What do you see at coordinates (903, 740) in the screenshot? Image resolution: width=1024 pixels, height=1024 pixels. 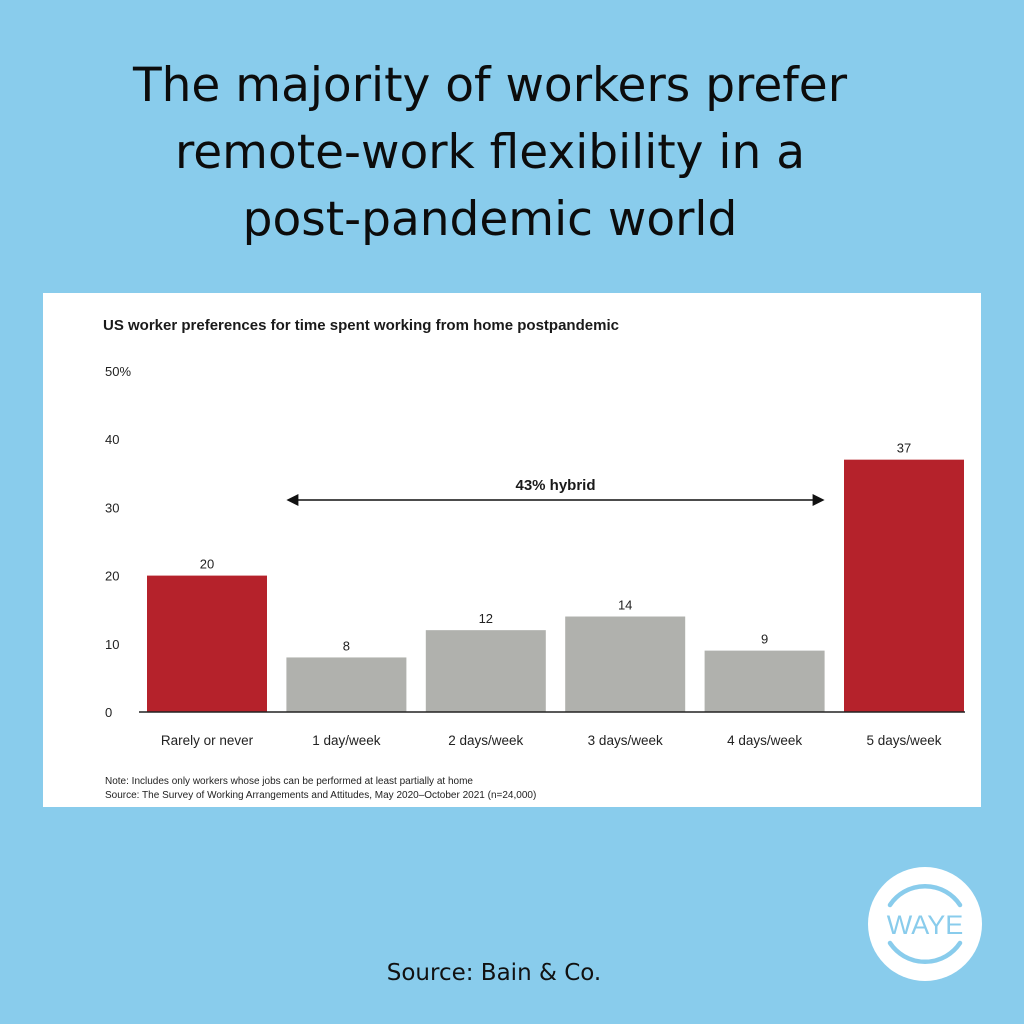 I see `x-tick-label: 5 days/week` at bounding box center [903, 740].